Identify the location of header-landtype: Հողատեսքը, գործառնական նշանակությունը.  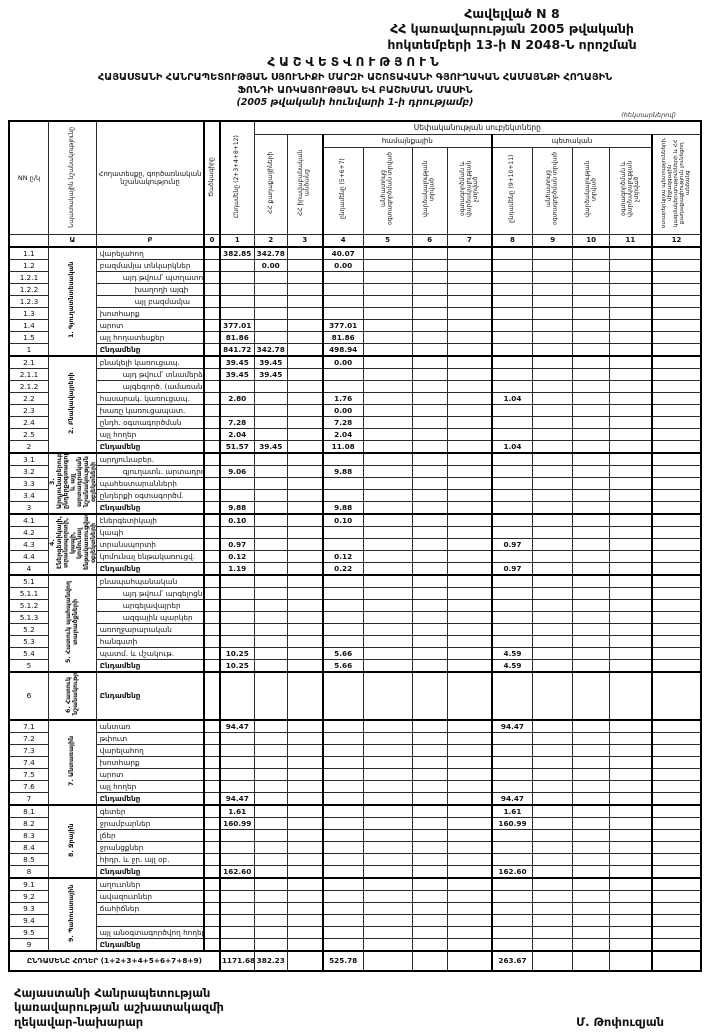
(150, 177).